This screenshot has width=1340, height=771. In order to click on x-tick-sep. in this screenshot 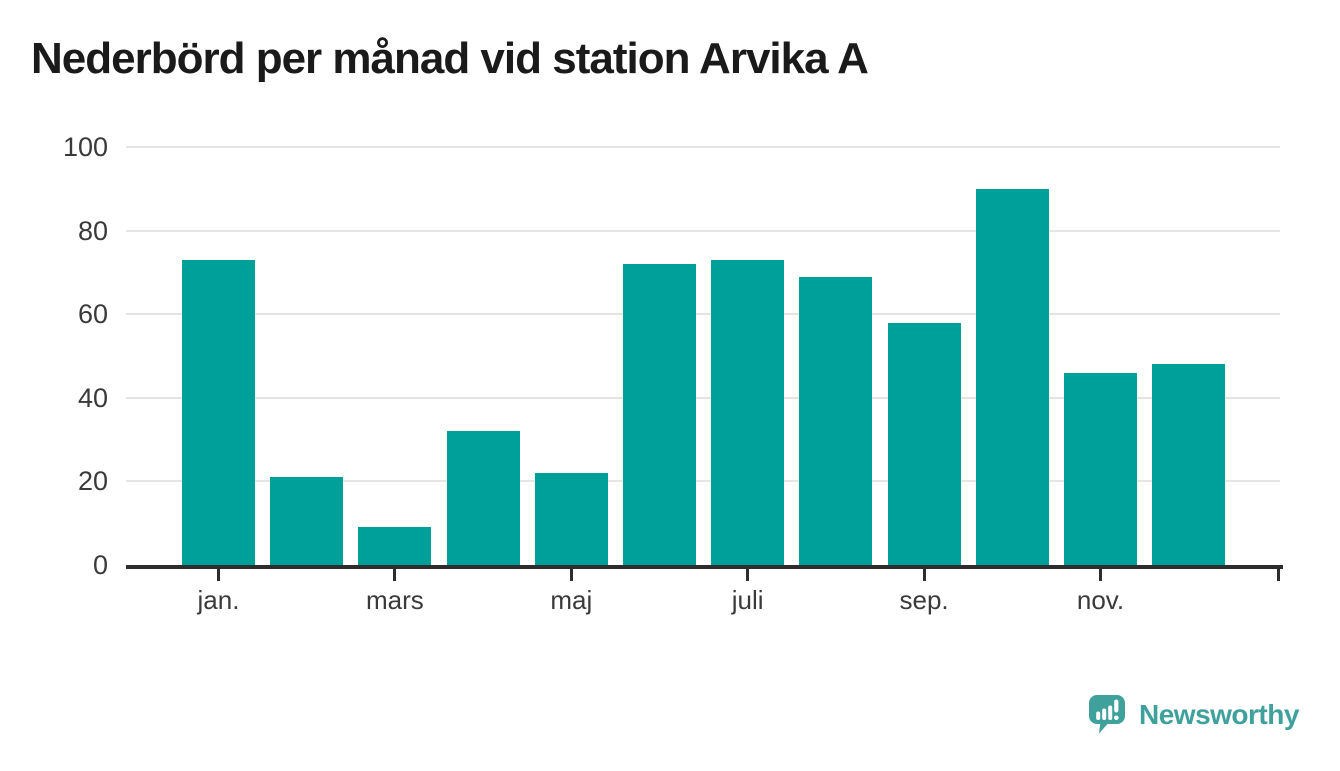, I will do `click(924, 575)`.